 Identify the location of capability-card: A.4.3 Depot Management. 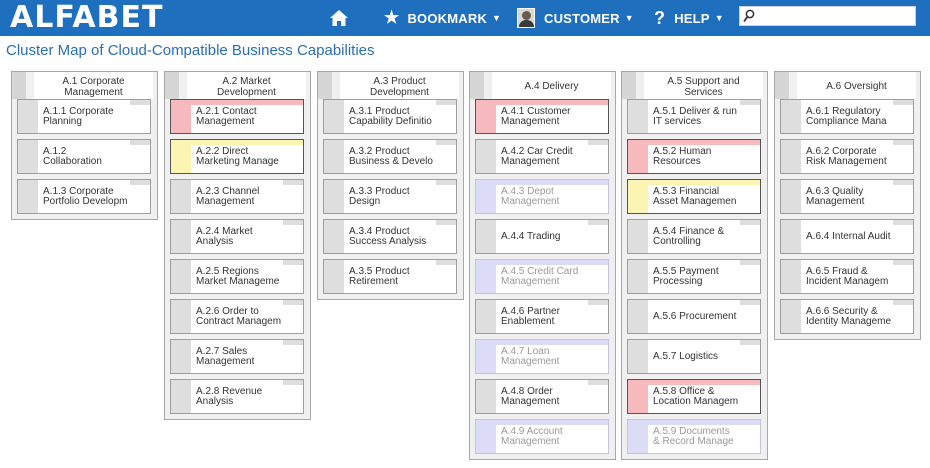
(542, 196).